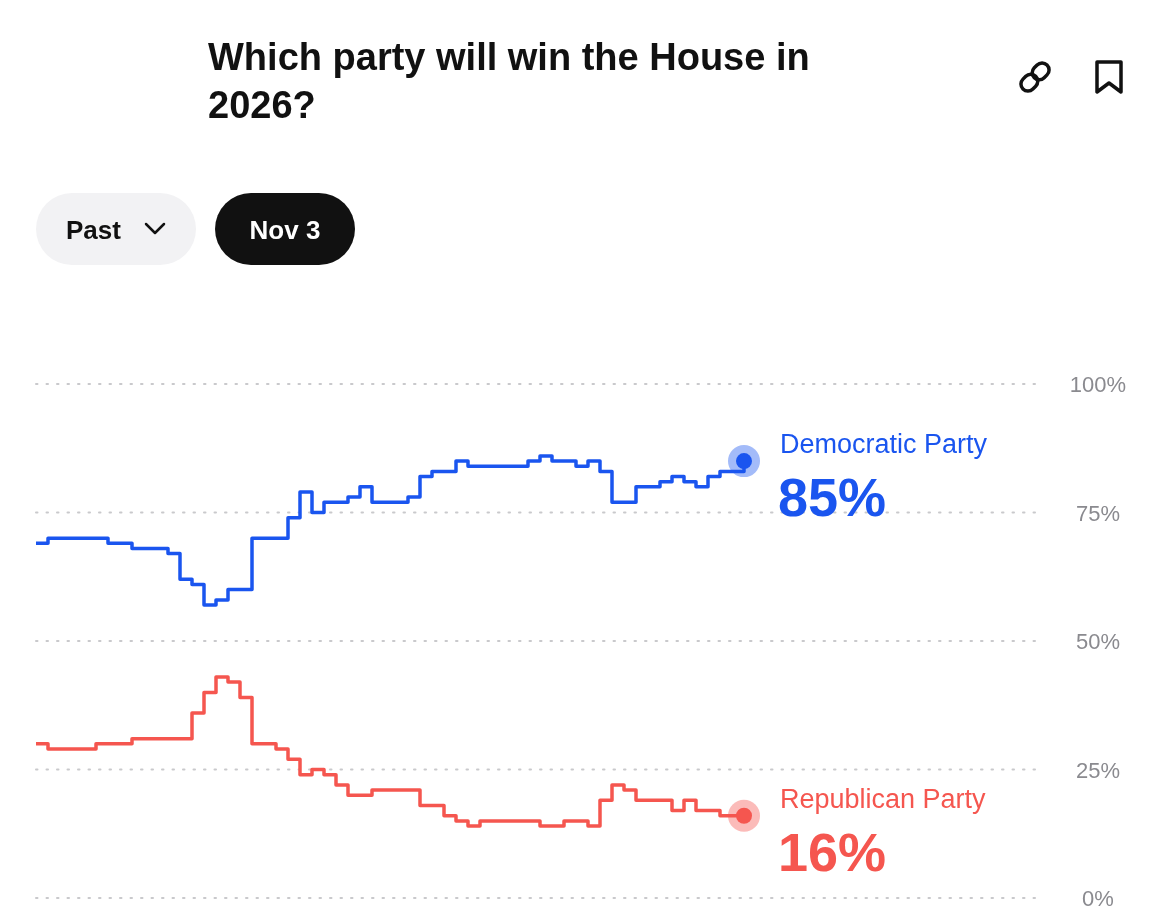 Image resolution: width=1170 pixels, height=912 pixels. Describe the element at coordinates (1098, 898) in the screenshot. I see `y-tick-label: 0%` at that location.